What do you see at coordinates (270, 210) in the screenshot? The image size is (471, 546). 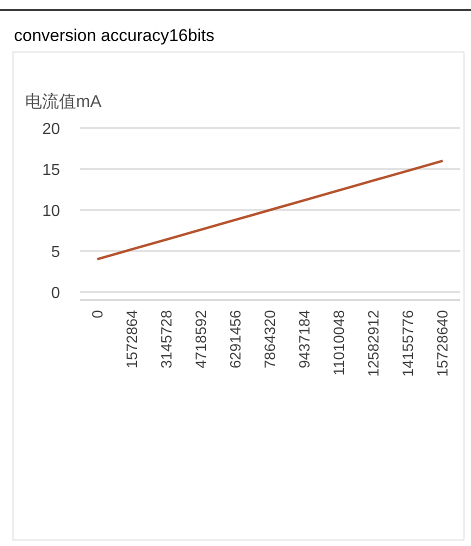 I see `line-series` at bounding box center [270, 210].